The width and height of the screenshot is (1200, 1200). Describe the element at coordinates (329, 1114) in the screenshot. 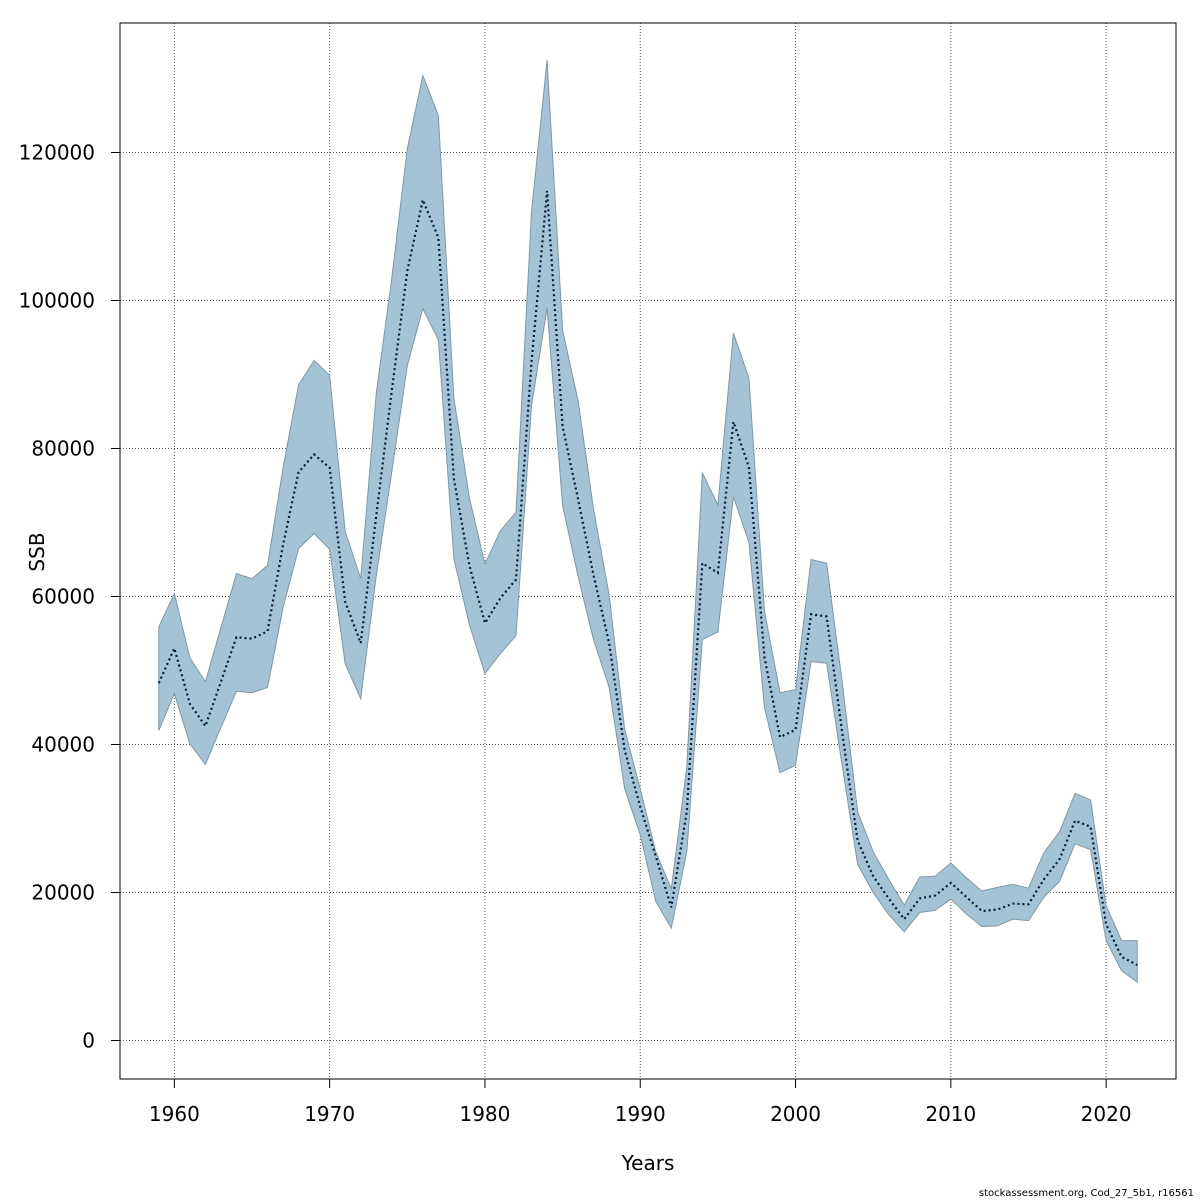

I see `x-tick-label: 1970` at that location.